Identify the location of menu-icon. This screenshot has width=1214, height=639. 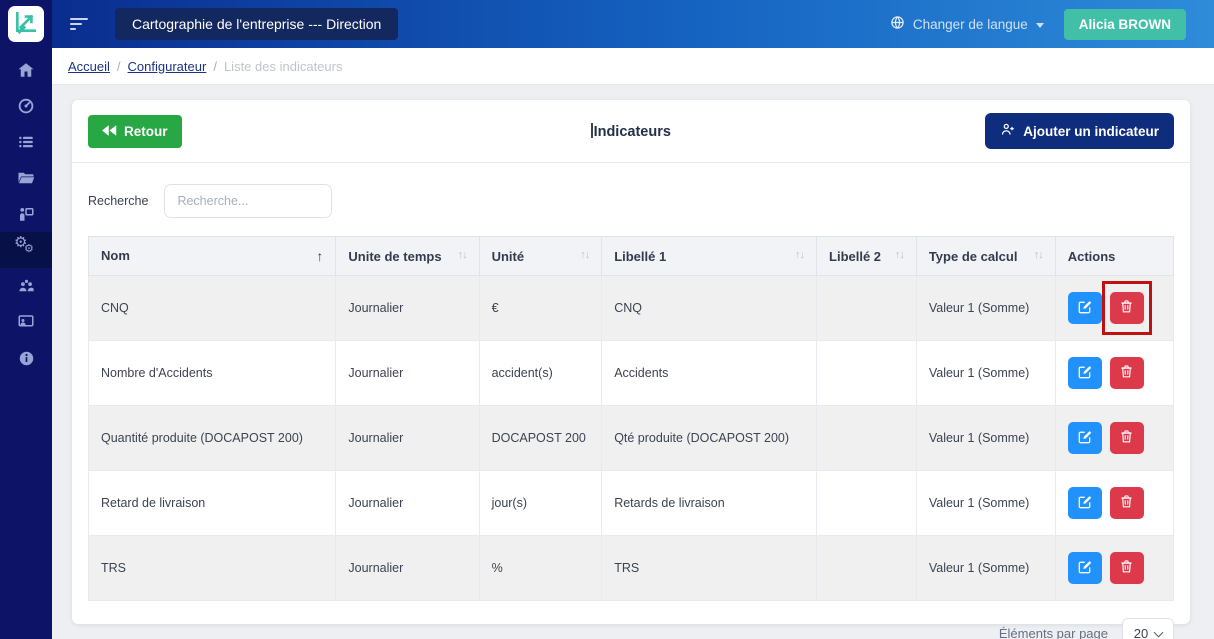
(79, 24).